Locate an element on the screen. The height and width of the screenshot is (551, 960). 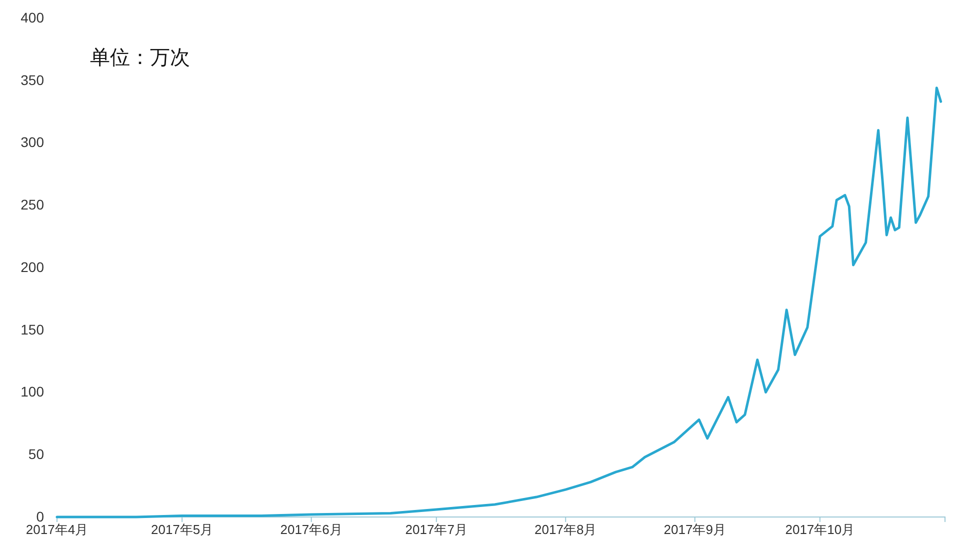
x-tick-label: 2017年6月 is located at coordinates (311, 530).